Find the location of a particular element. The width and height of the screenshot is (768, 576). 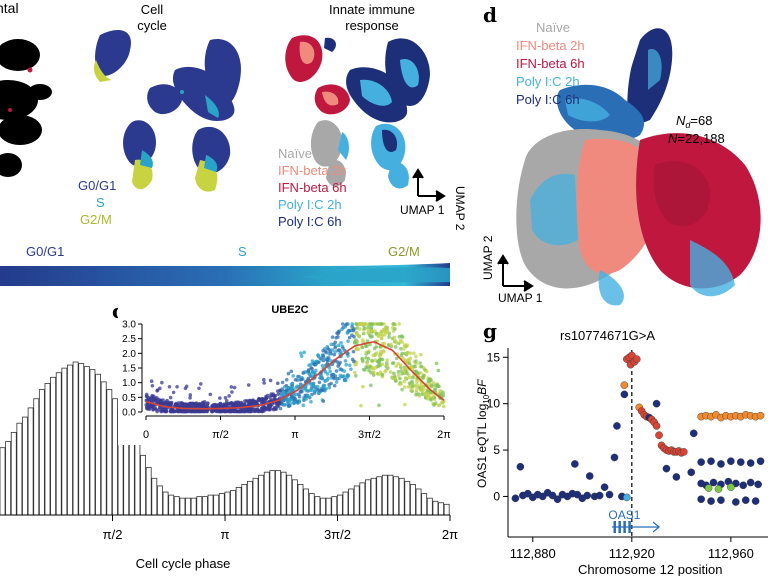

ube2c-y-tick-label: 2.0 is located at coordinates (129, 354).